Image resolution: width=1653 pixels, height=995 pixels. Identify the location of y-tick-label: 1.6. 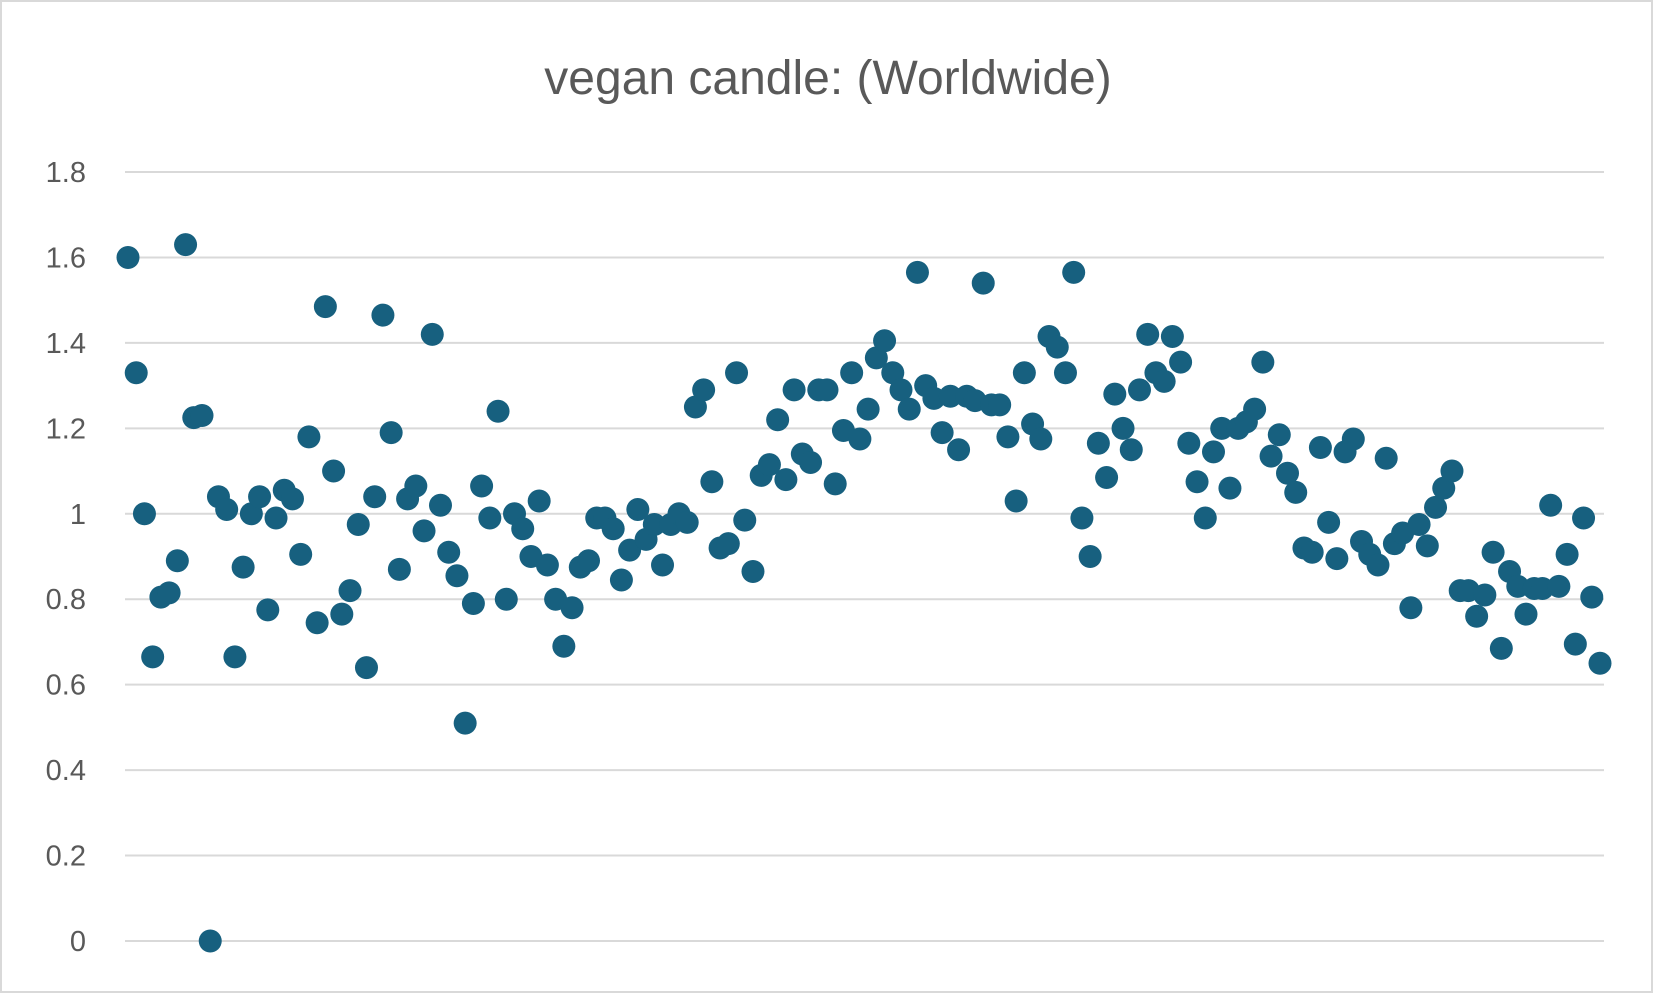
(66, 258).